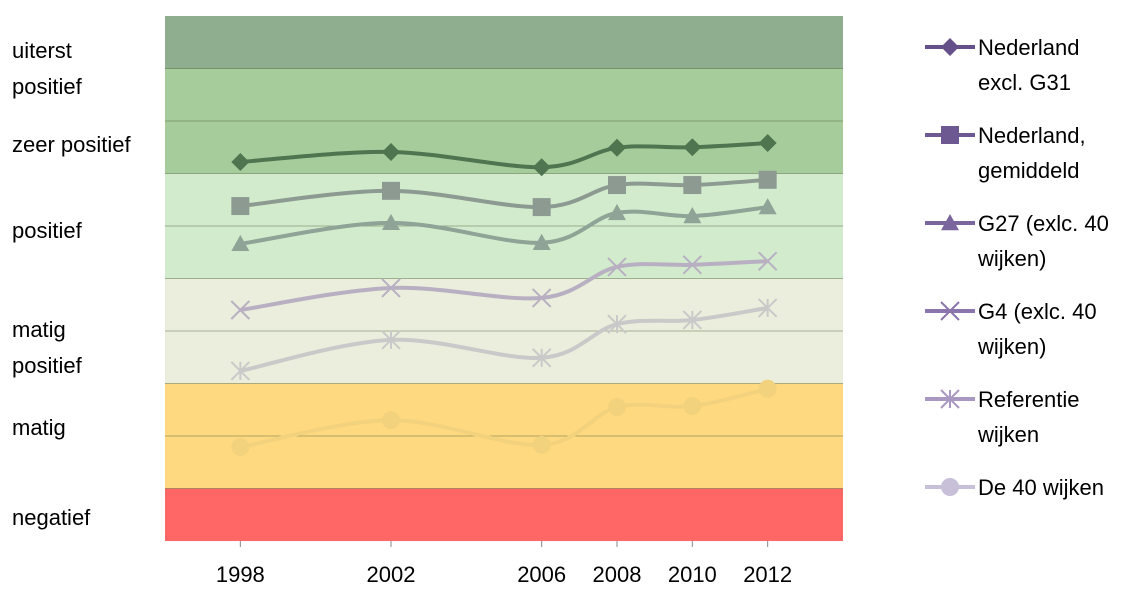  I want to click on y-tick-label: negatief, so click(51, 517).